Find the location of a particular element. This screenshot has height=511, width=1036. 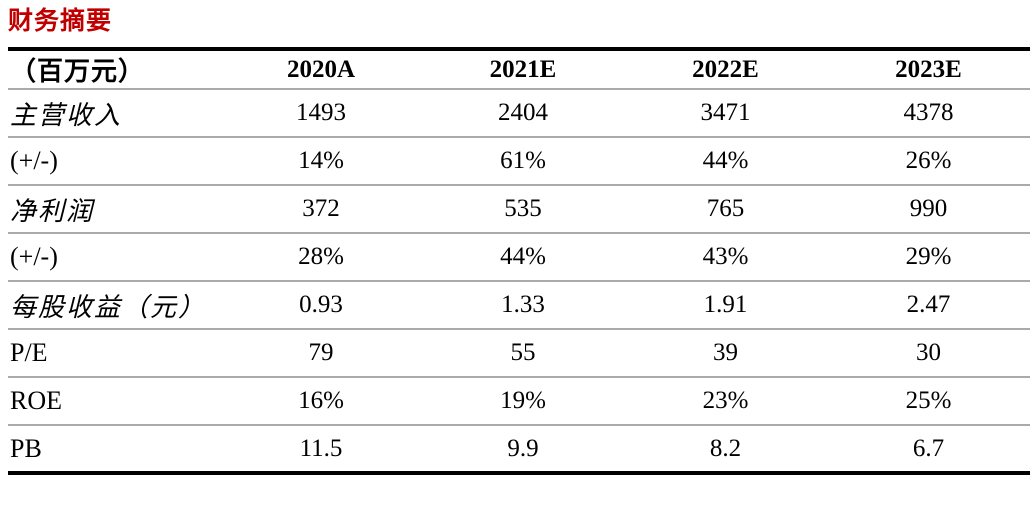

table-row-eps: 每股收益（元） 0.93 1.33 1.91 2.47 is located at coordinates (519, 305).